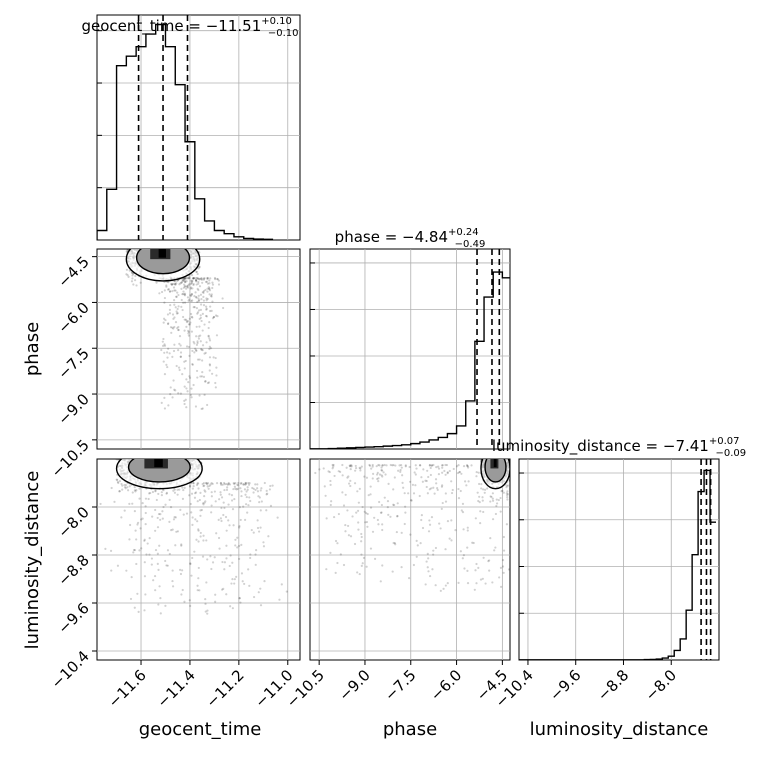 This screenshot has width=760, height=760. I want to click on title-luminosity-distance: luminosity_distance = −7.41+0.07 −0.09, so click(619, 447).